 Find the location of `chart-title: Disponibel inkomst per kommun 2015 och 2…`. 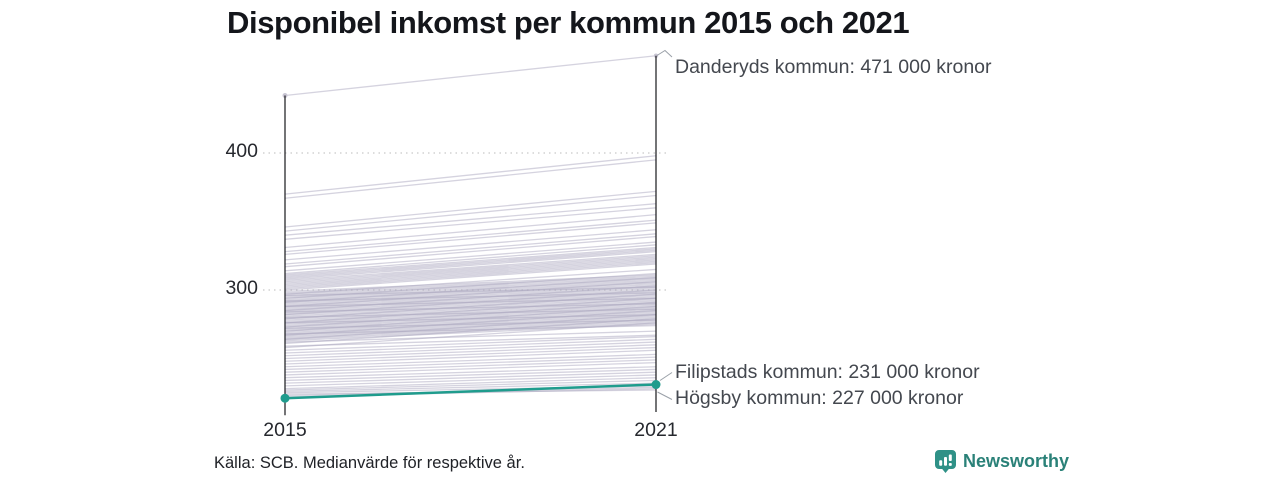

chart-title: Disponibel inkomst per kommun 2015 och 2… is located at coordinates (568, 22).